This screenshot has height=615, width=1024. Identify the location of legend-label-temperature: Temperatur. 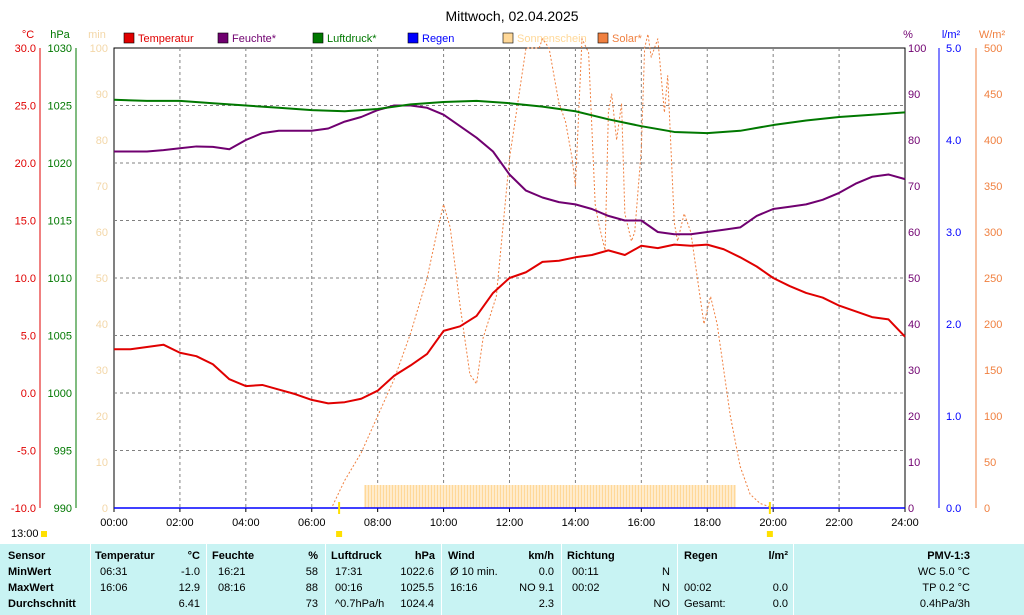
(166, 39).